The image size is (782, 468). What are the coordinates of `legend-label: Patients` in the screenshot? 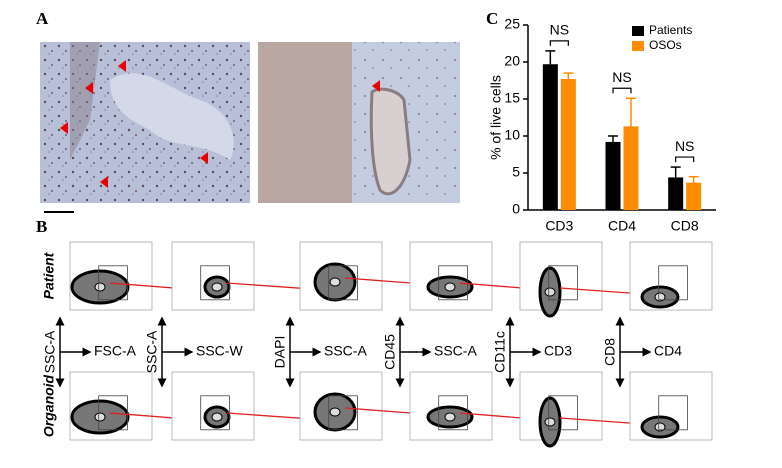 It's located at (670, 30).